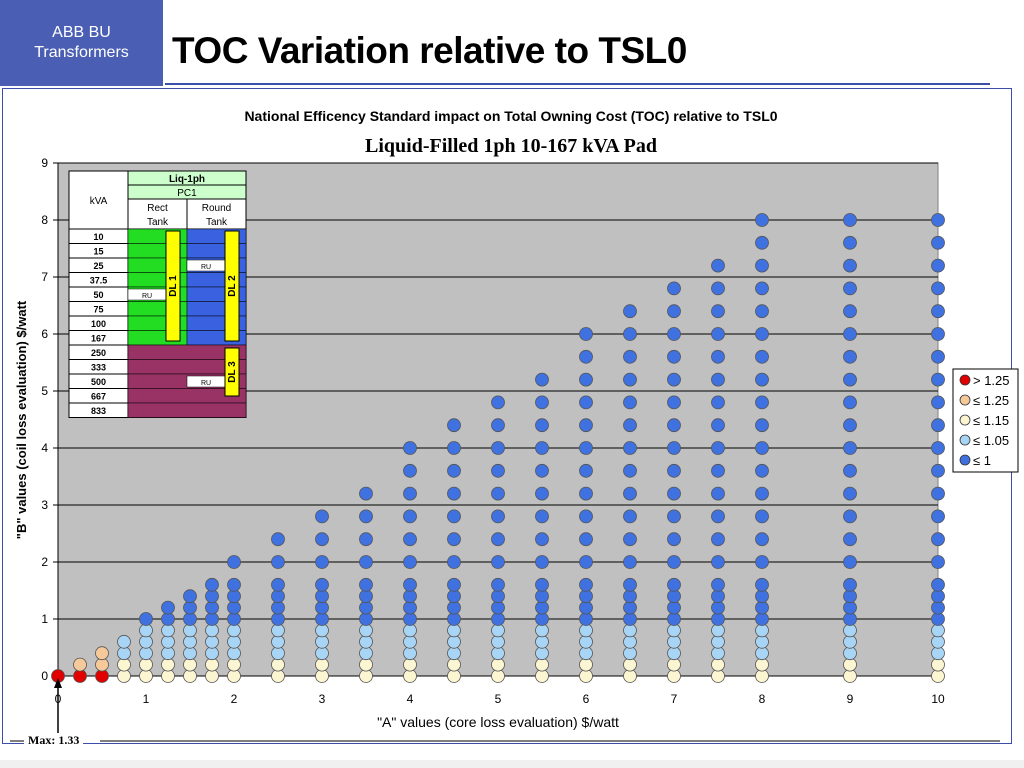 The height and width of the screenshot is (768, 1024). I want to click on title-rule, so click(577, 84).